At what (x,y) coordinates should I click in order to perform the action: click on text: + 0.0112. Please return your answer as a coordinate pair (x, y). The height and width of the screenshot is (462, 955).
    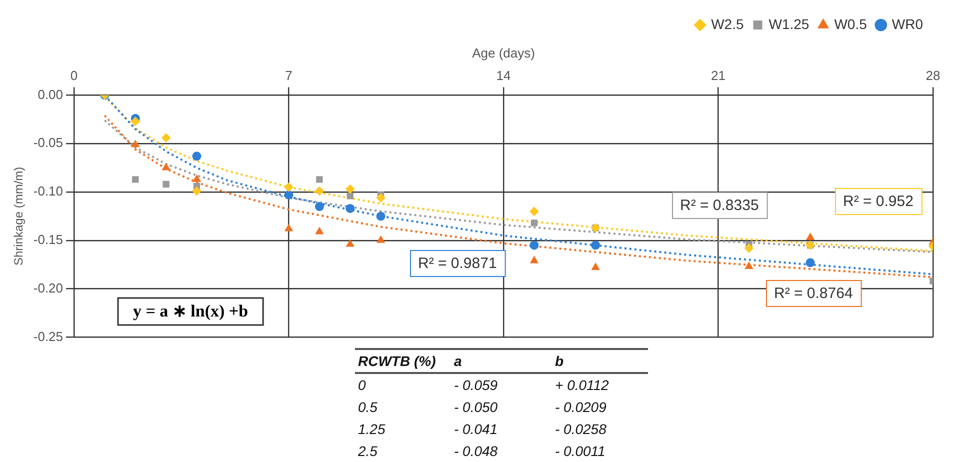
    Looking at the image, I should click on (582, 385).